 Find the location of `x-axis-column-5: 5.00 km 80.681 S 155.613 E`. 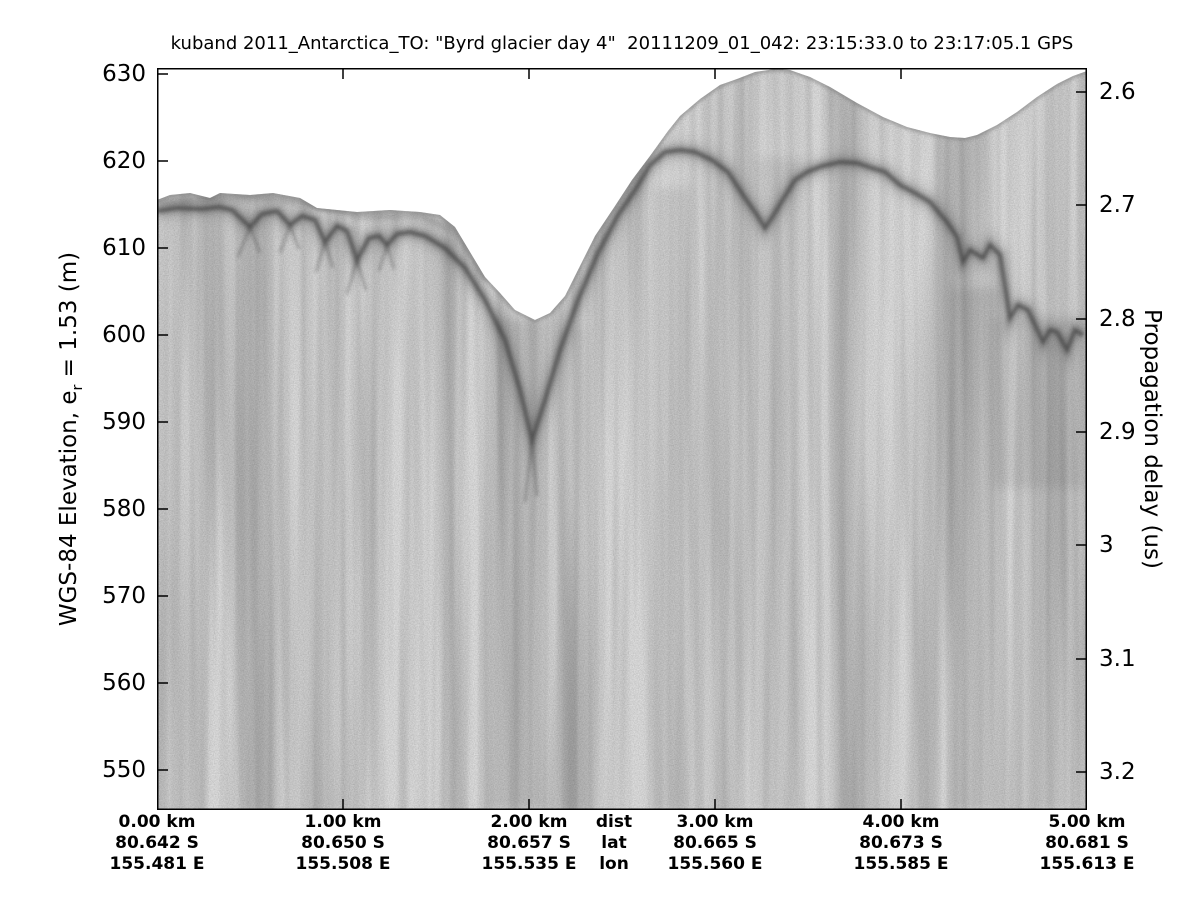

x-axis-column-5: 5.00 km 80.681 S 155.613 E is located at coordinates (1087, 843).